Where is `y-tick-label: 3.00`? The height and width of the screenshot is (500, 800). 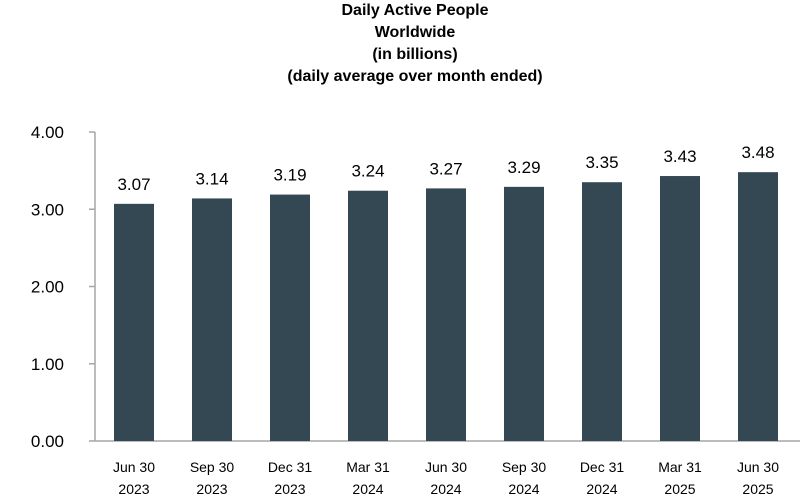
y-tick-label: 3.00 is located at coordinates (47, 209).